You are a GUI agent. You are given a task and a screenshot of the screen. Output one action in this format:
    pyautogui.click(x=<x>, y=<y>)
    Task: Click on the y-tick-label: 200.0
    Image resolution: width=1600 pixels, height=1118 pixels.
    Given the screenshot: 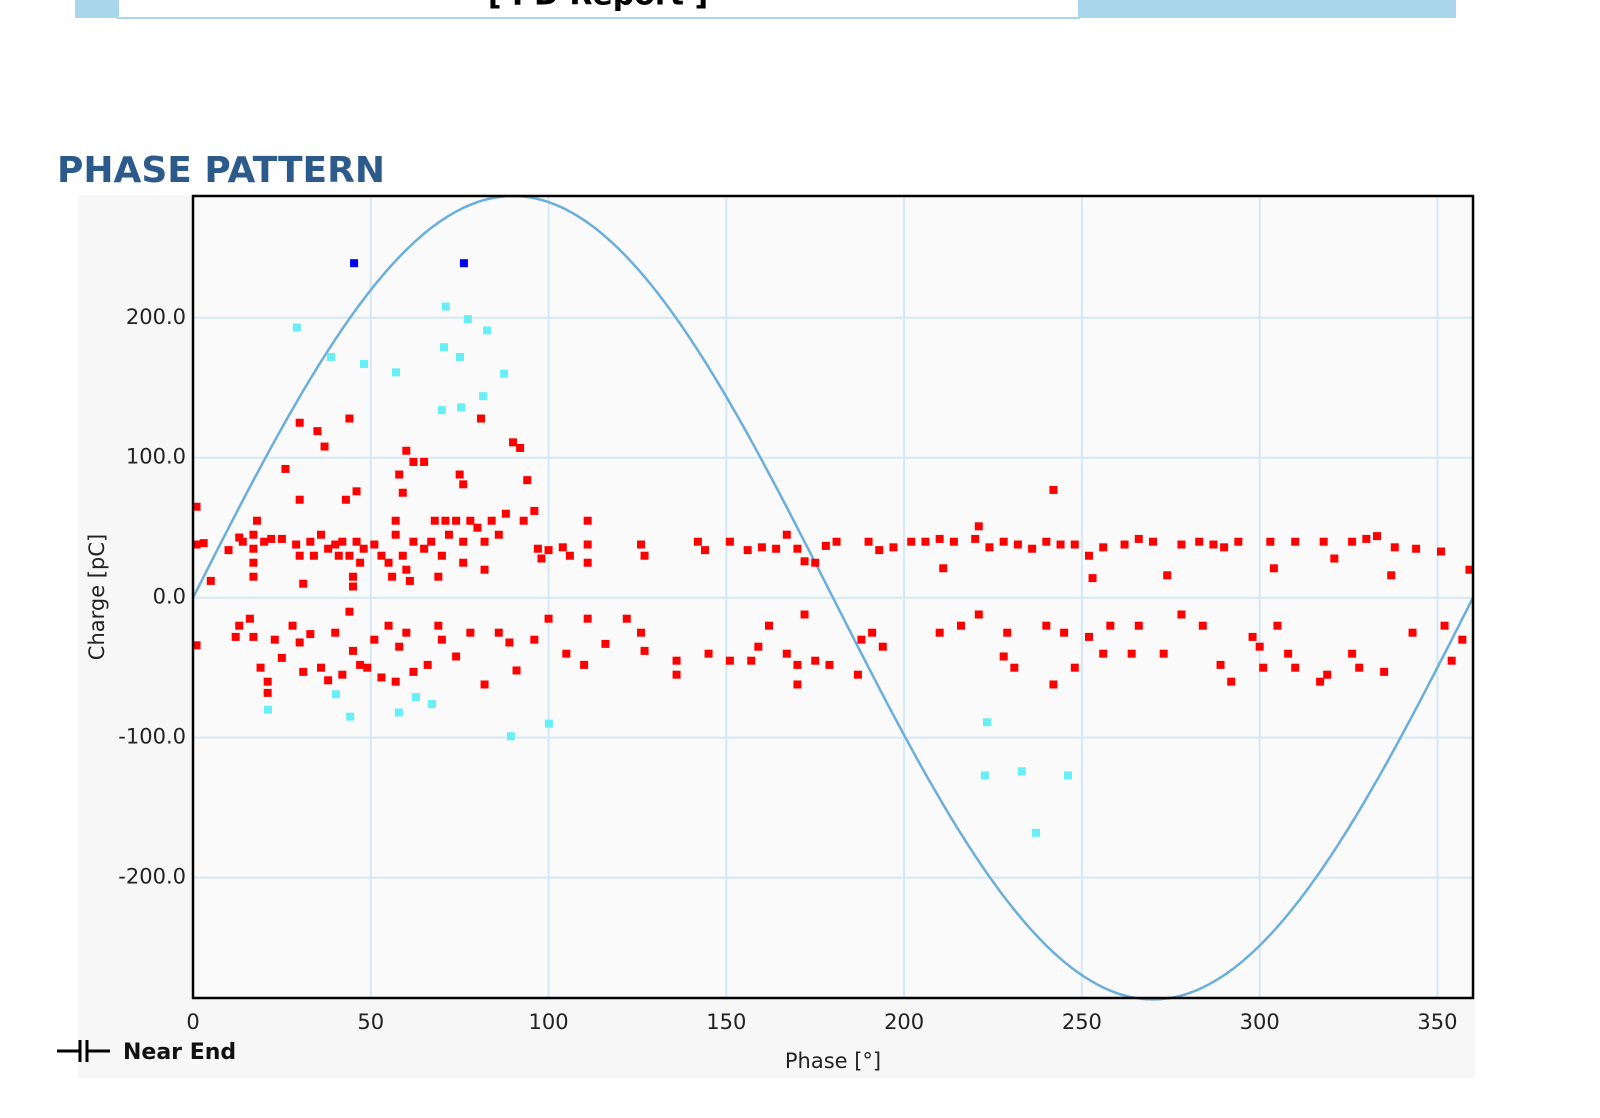 What is the action you would take?
    pyautogui.click(x=156, y=317)
    